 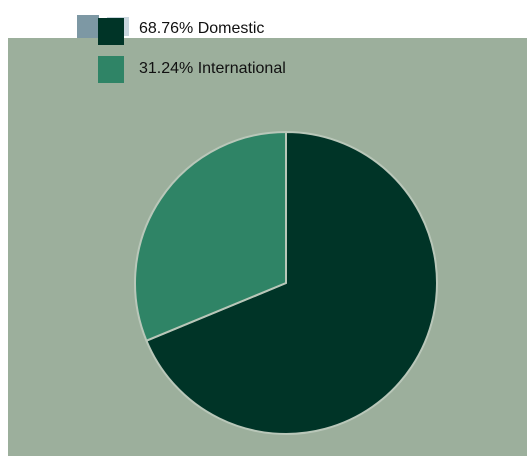 What do you see at coordinates (111, 31) in the screenshot?
I see `legend-swatch-domestic` at bounding box center [111, 31].